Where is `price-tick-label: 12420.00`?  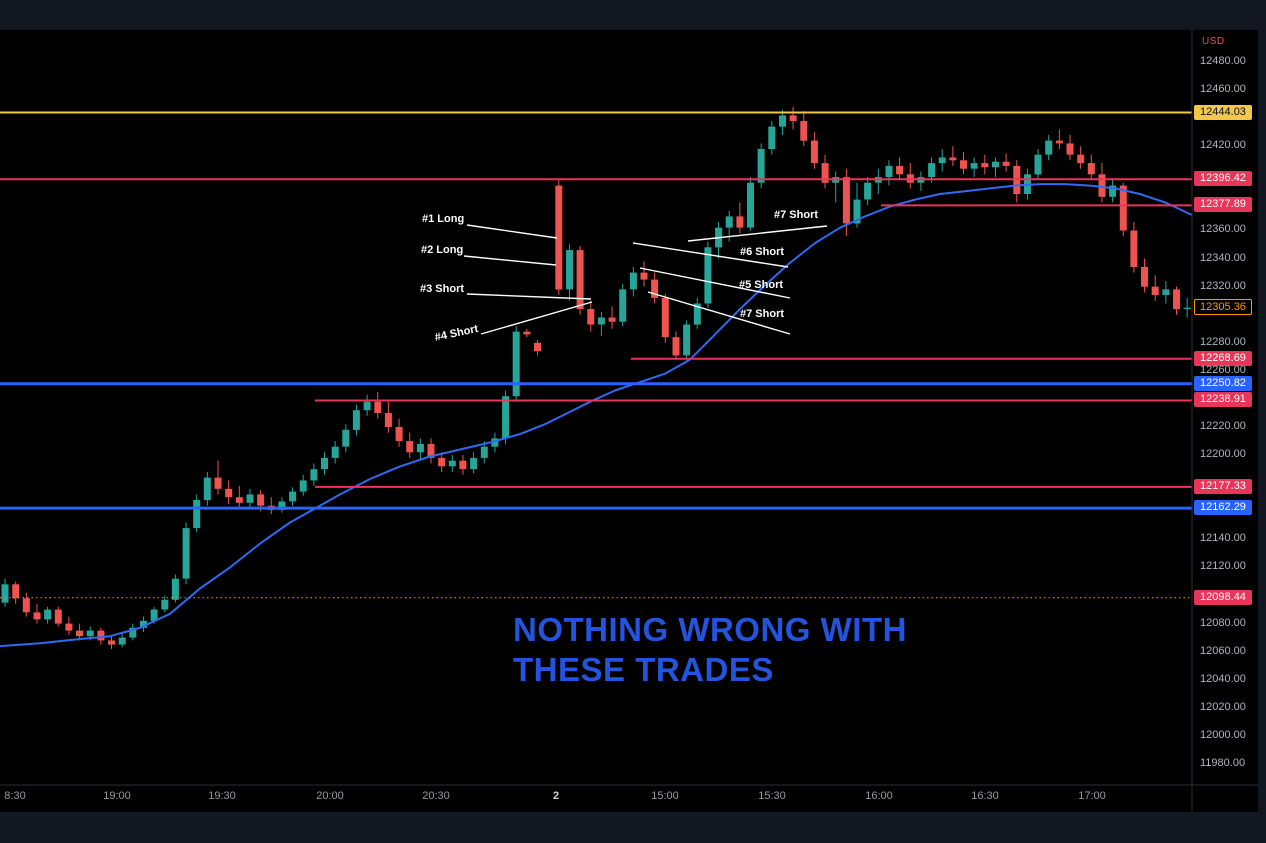 price-tick-label: 12420.00 is located at coordinates (1223, 145).